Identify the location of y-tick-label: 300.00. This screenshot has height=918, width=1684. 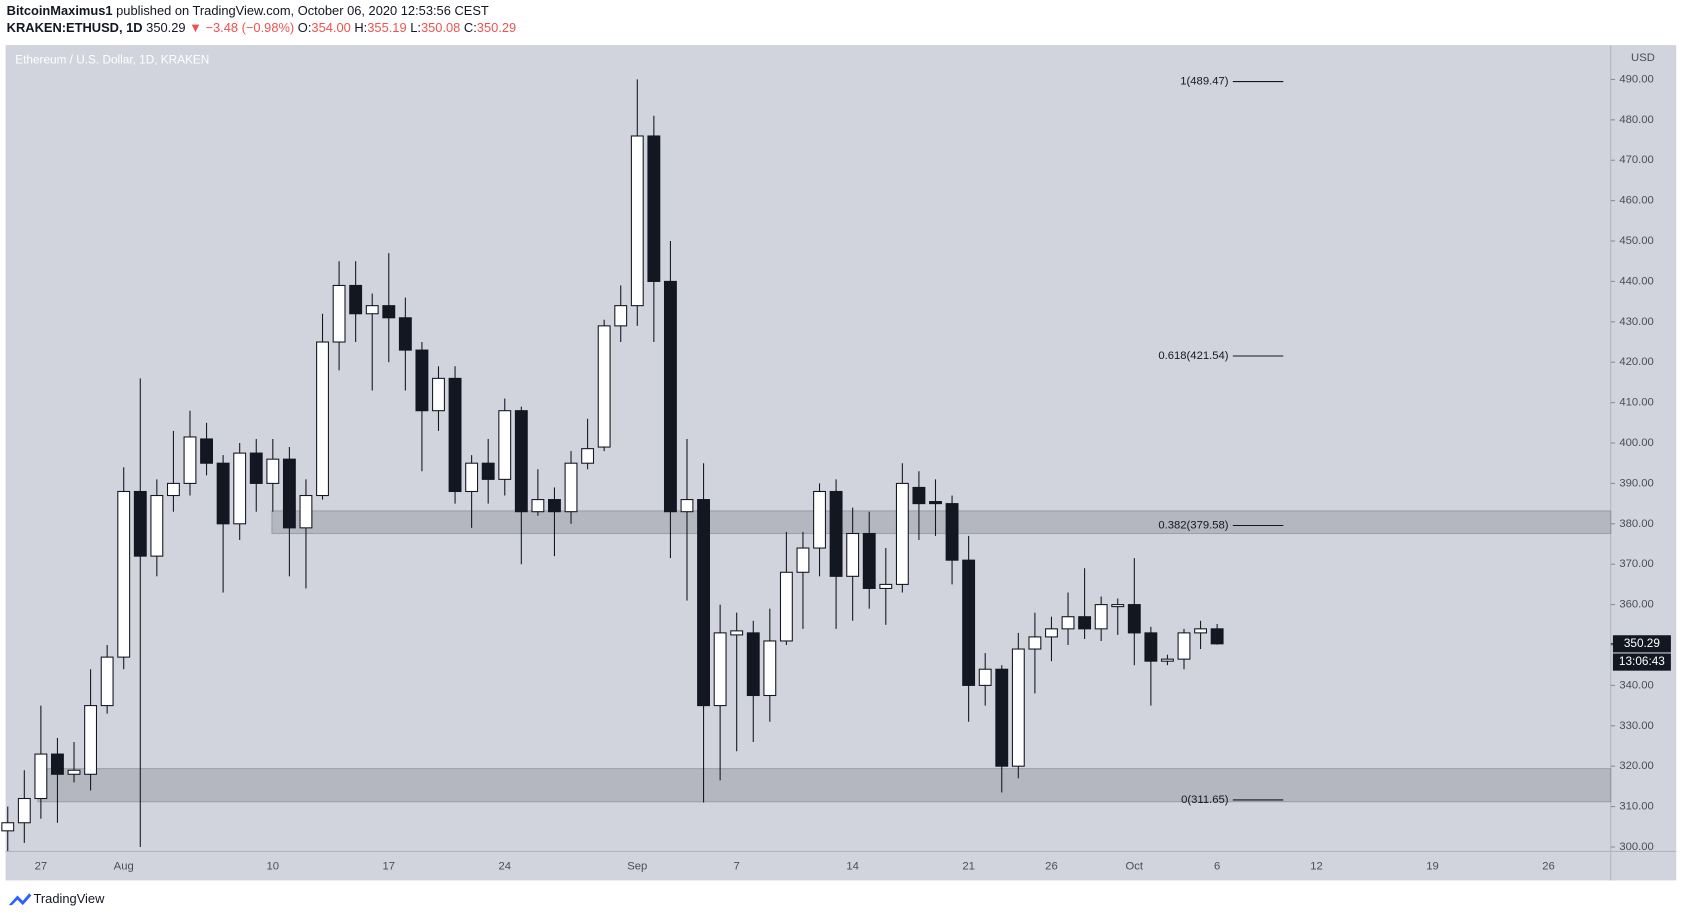
(1636, 847).